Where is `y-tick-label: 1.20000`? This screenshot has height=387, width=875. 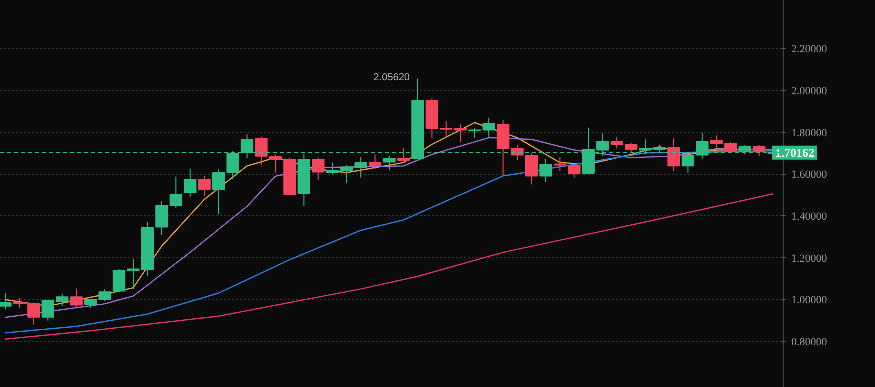 y-tick-label: 1.20000 is located at coordinates (810, 258).